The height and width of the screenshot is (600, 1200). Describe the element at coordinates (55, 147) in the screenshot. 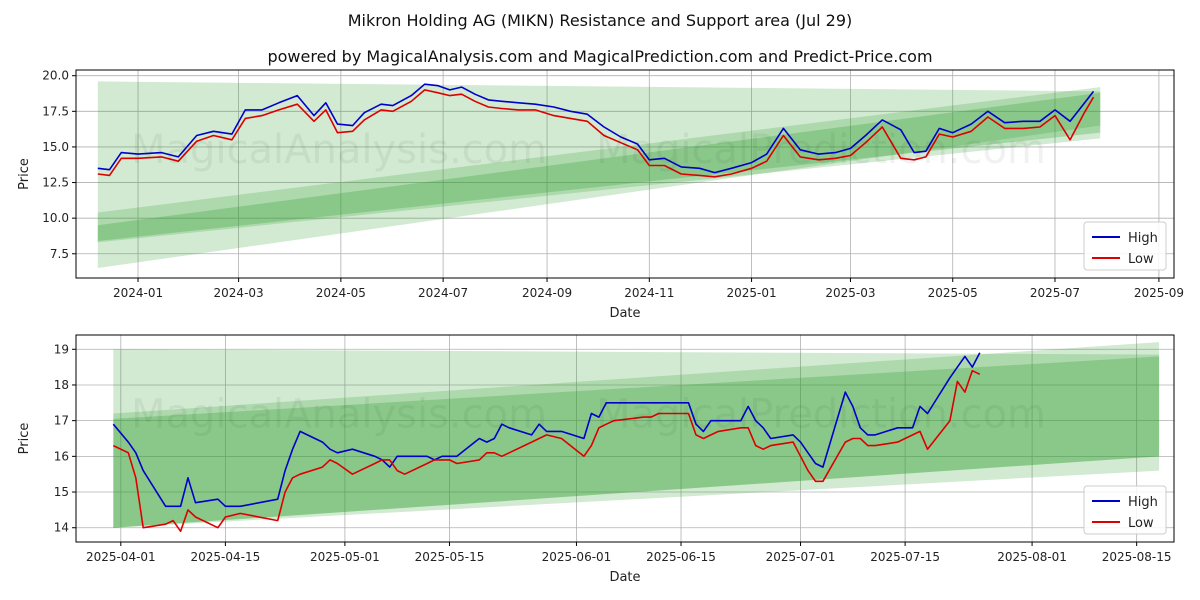

I see `chart-0-y-tick-label: 15.0` at that location.